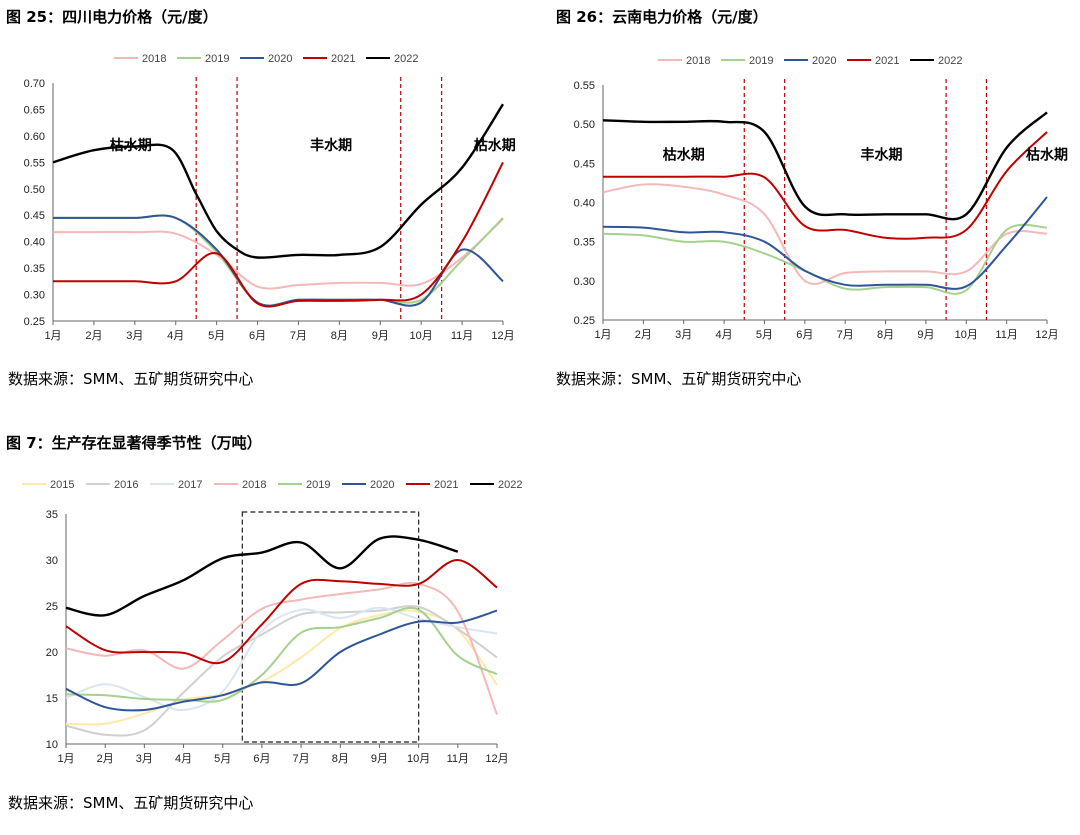  Describe the element at coordinates (112, 17) in the screenshot. I see `figure-25-title: 图 25：四川电力价格（元/度）` at that location.